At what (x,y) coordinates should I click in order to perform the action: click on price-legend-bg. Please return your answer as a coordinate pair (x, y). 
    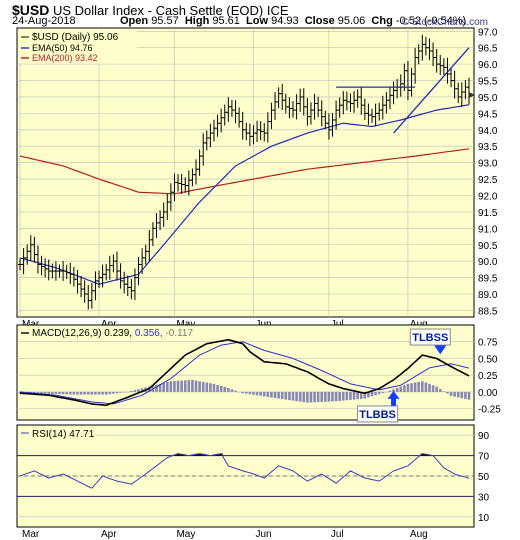
    Looking at the image, I should click on (78, 46).